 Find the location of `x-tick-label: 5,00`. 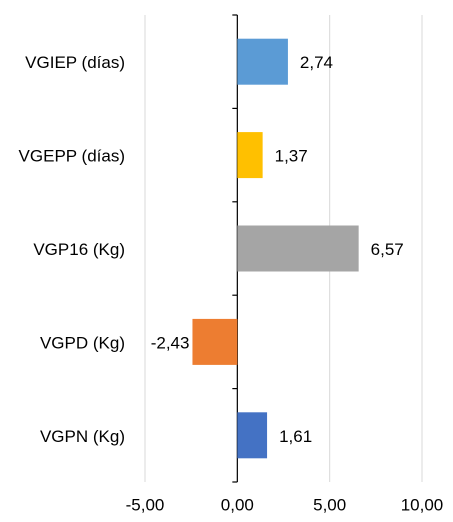

x-tick-label: 5,00 is located at coordinates (329, 504).